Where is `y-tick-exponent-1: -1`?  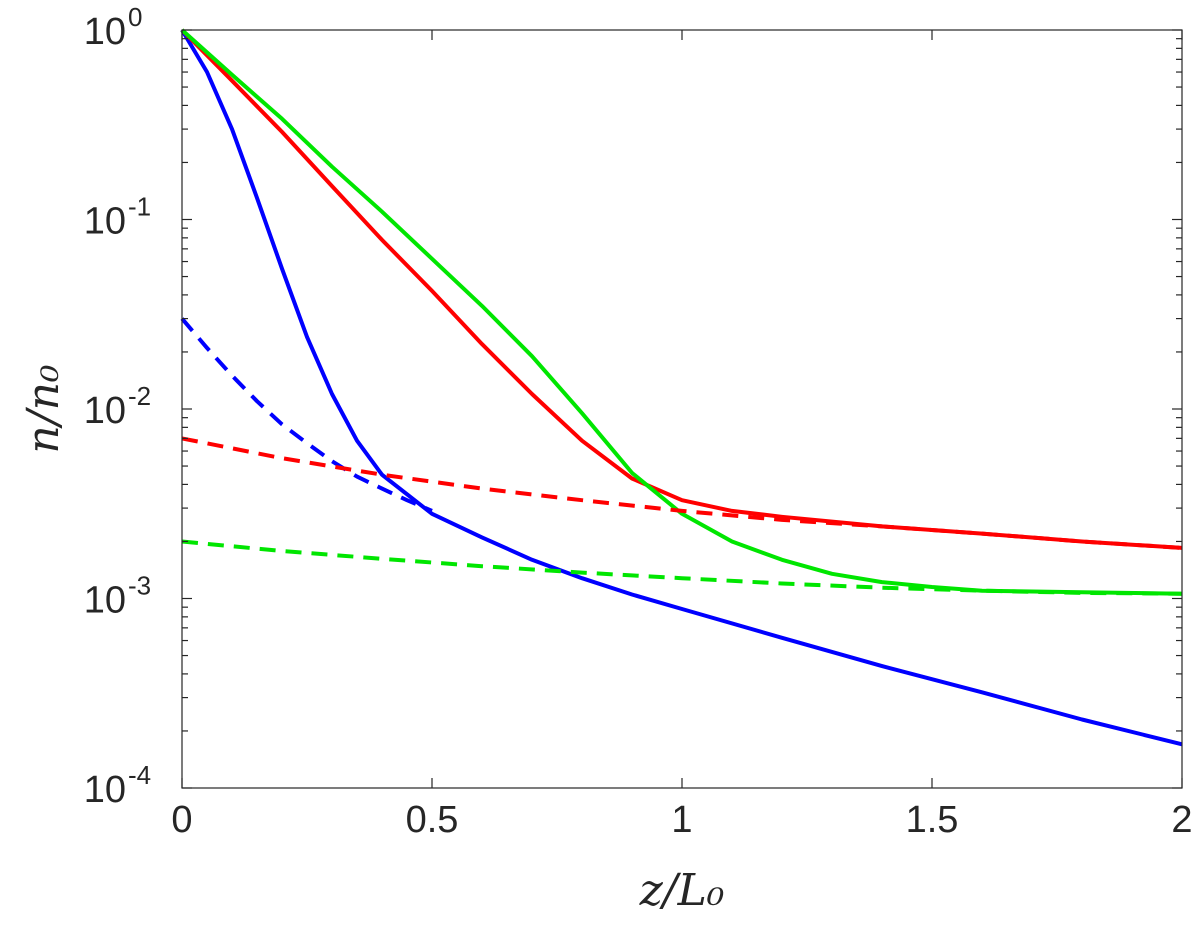
y-tick-exponent-1: -1 is located at coordinates (139, 207).